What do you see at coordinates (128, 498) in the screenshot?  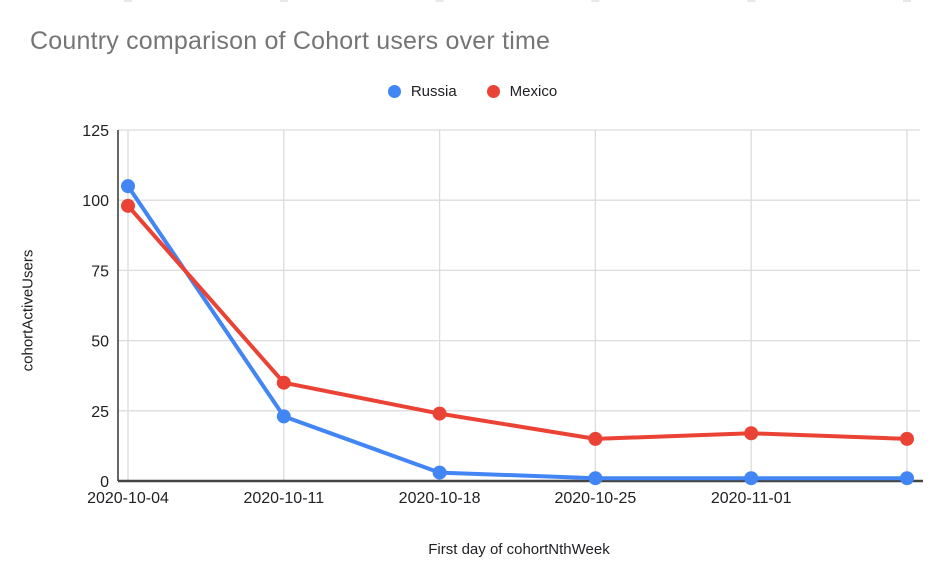 I see `x-tick-label: 2020-10-04` at bounding box center [128, 498].